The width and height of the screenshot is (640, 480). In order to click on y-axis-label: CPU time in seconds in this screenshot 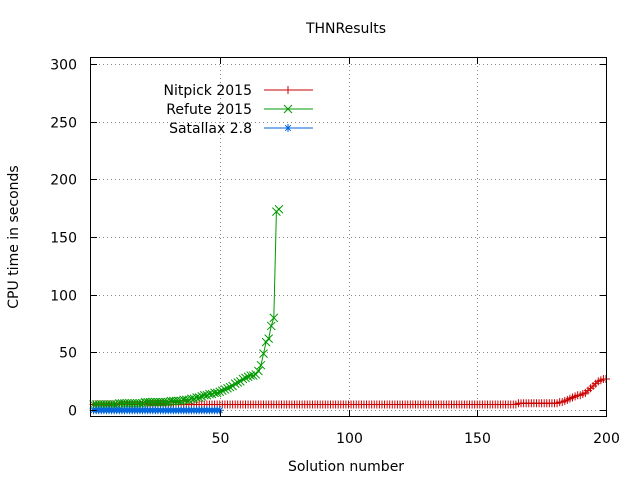, I will do `click(14, 236)`.